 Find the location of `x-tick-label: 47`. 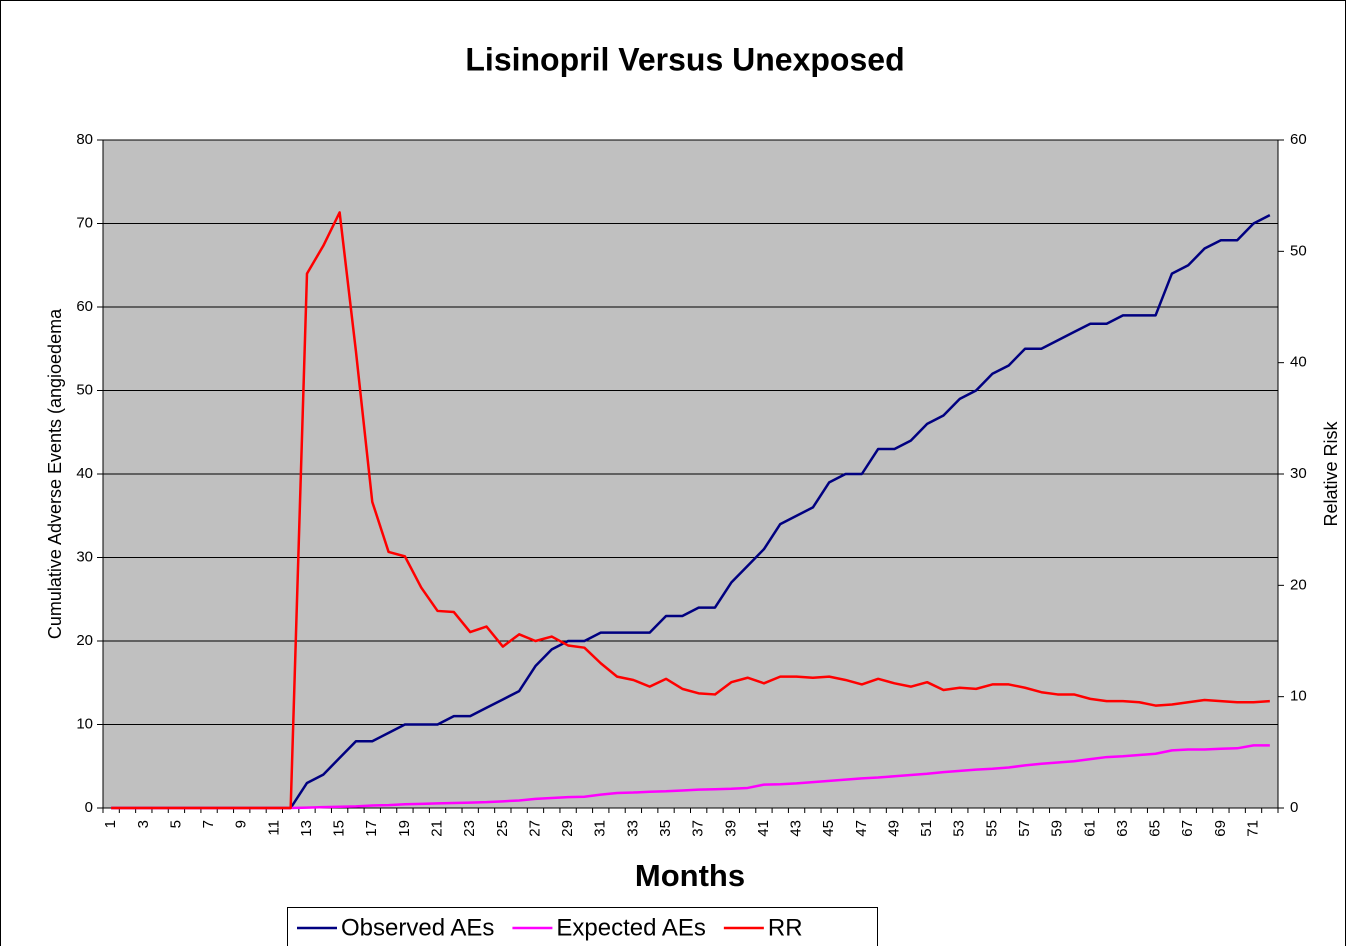

x-tick-label: 47 is located at coordinates (861, 828).